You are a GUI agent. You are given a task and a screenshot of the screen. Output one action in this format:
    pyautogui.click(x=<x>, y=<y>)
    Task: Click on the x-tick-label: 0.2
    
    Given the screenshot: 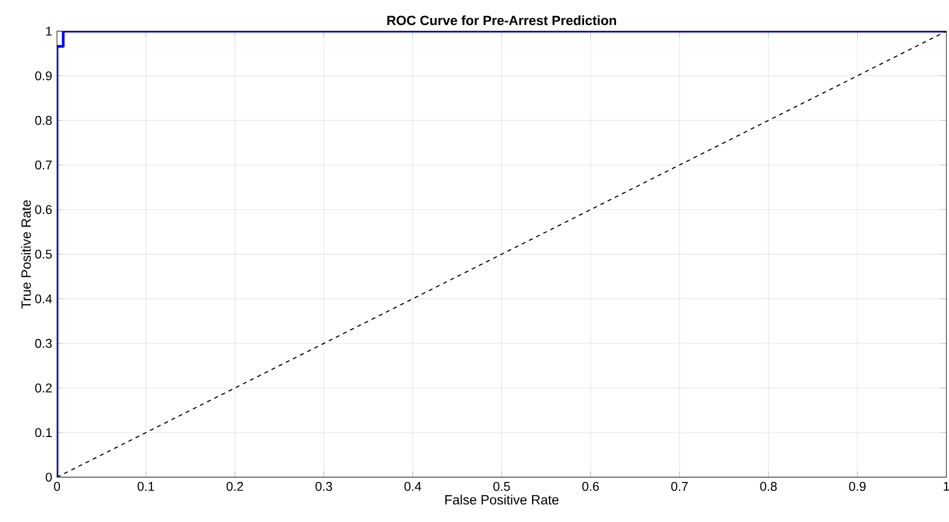 What is the action you would take?
    pyautogui.click(x=235, y=486)
    